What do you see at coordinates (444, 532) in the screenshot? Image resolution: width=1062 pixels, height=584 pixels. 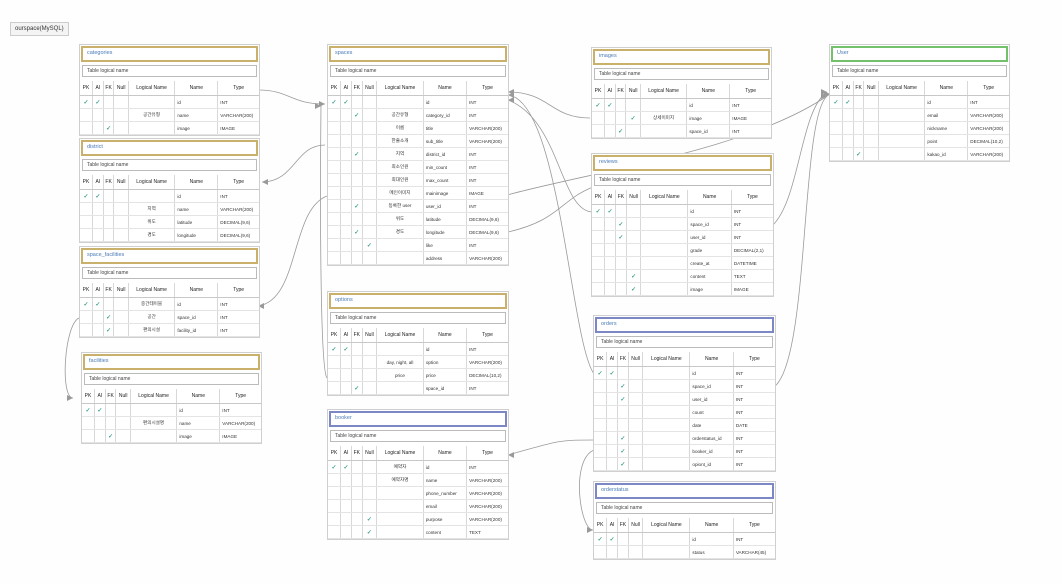 I see `column-name-cell: content` at bounding box center [444, 532].